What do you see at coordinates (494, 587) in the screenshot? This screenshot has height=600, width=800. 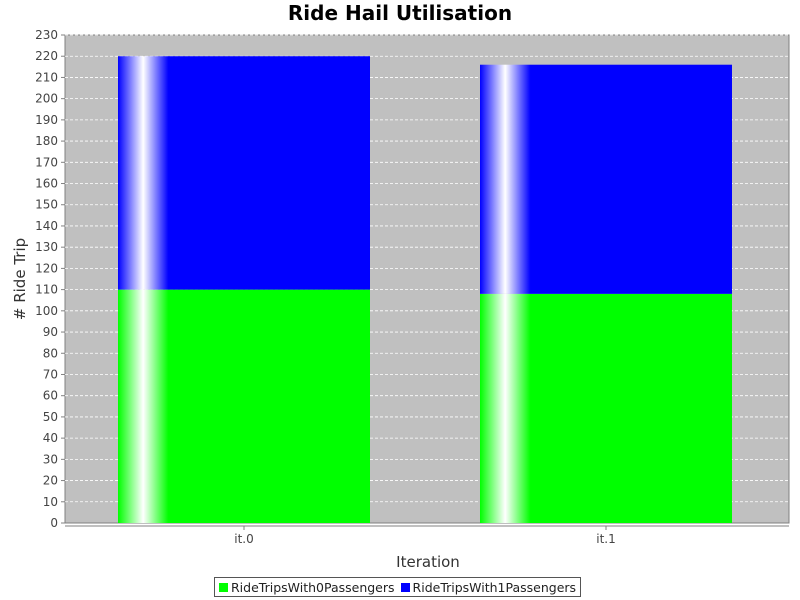 I see `legend-label-series-1: RideTripsWith1Passengers` at bounding box center [494, 587].